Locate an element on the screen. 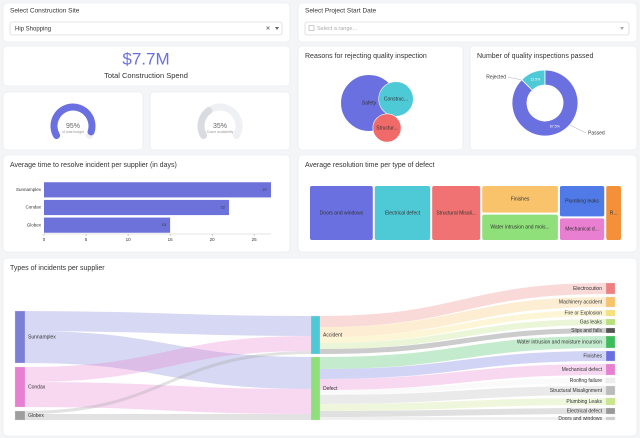 Image resolution: width=640 pixels, height=438 pixels. chart-title: Types of incidents per supplier is located at coordinates (57, 268).